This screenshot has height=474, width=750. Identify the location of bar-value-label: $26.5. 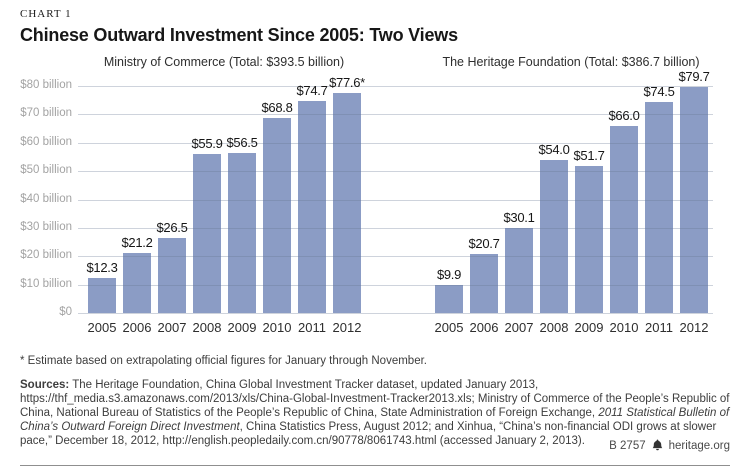
(172, 227).